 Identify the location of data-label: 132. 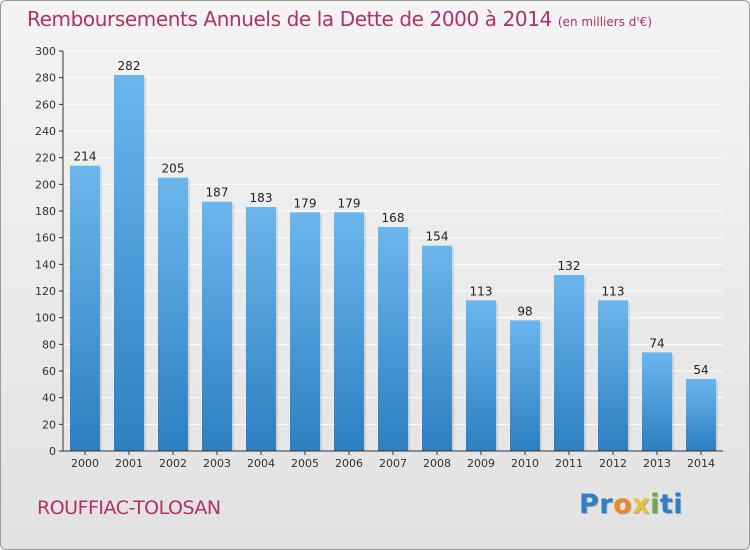
(569, 266).